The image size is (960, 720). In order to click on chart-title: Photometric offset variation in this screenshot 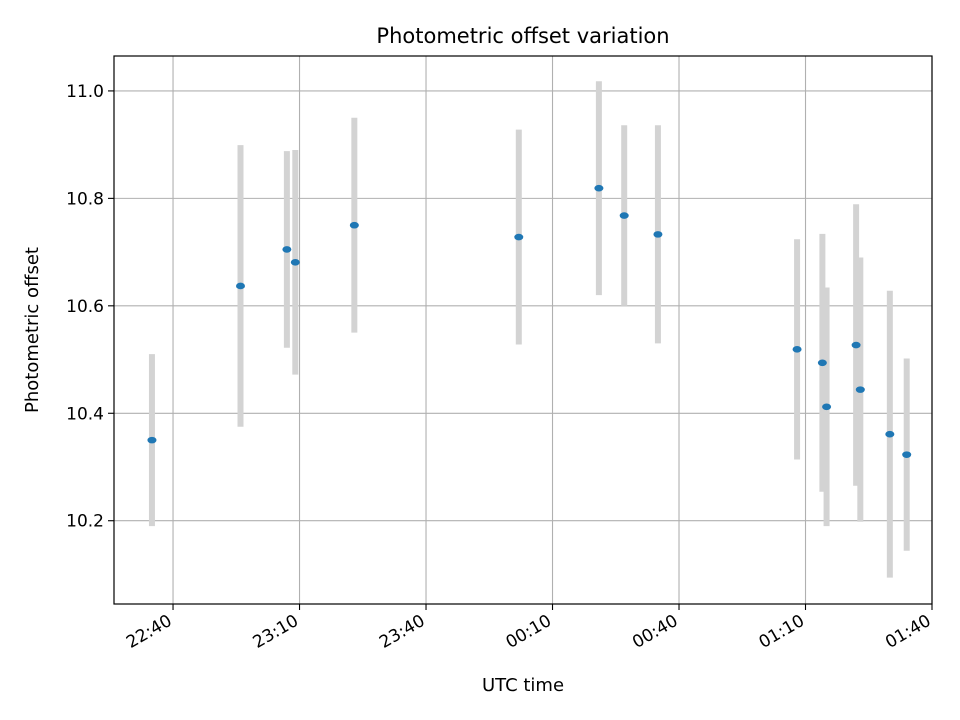, I will do `click(522, 36)`.